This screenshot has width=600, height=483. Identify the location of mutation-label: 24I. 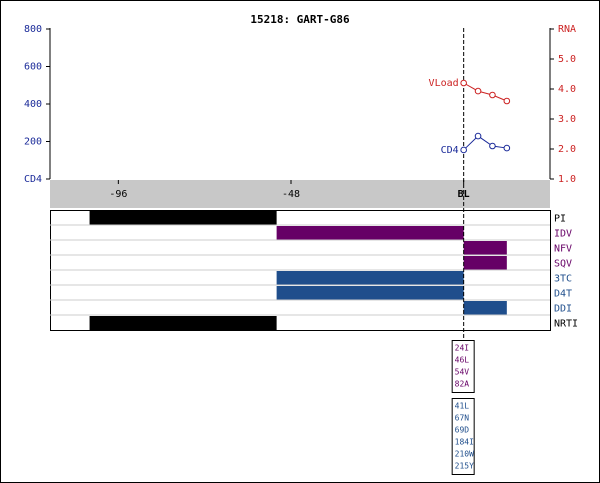
(462, 348).